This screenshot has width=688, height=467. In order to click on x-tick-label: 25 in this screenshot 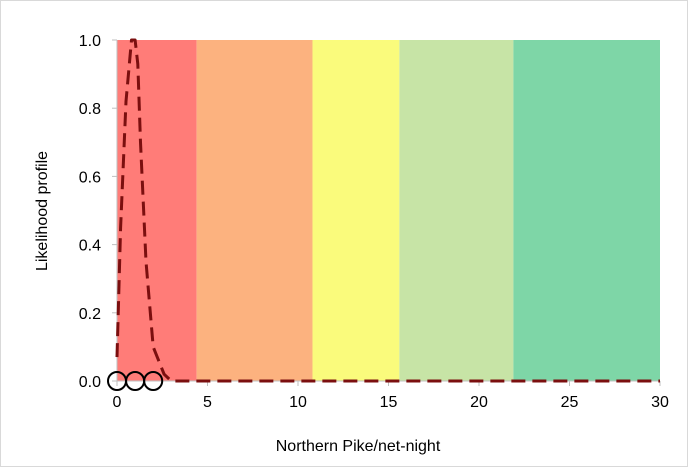, I will do `click(570, 402)`.